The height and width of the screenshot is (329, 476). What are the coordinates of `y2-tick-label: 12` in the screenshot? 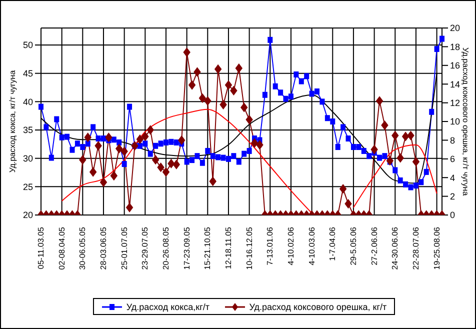 It's located at (455, 103).